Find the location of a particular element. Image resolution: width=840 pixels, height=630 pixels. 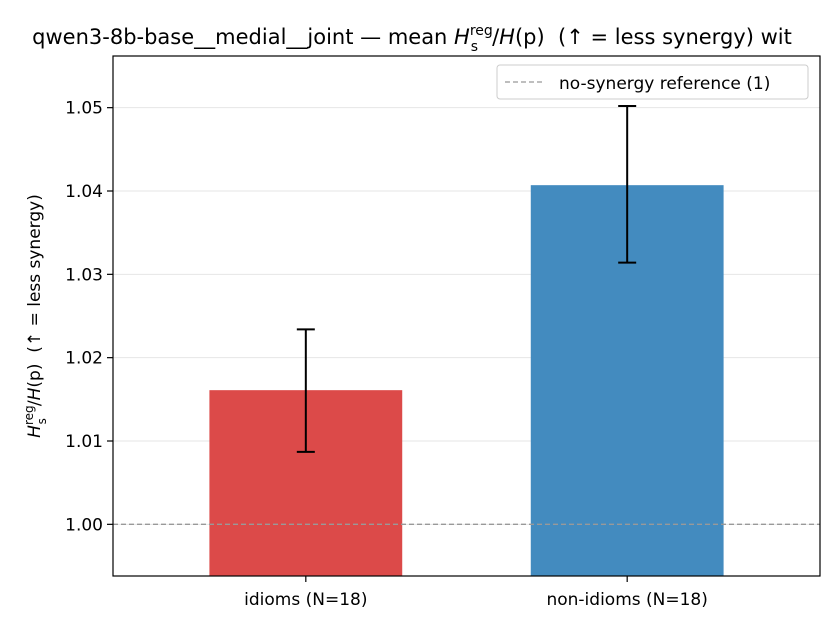

legend-reference-label: no-synergy reference (1) is located at coordinates (664, 84).